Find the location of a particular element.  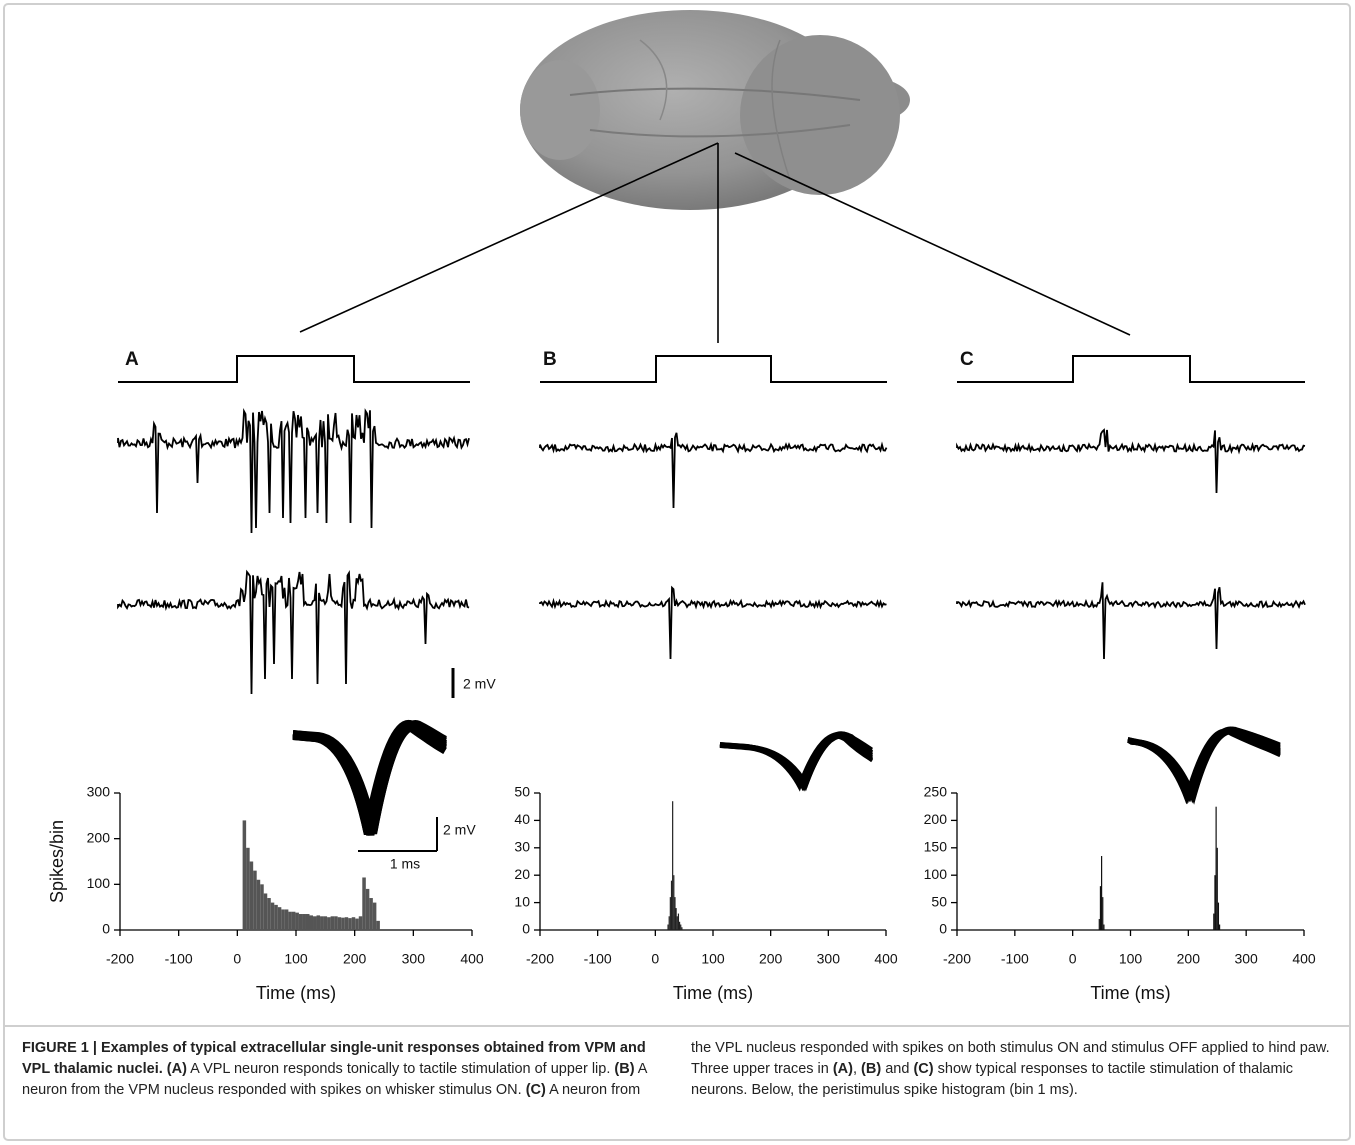

y-tick-label: 30 is located at coordinates (522, 847).